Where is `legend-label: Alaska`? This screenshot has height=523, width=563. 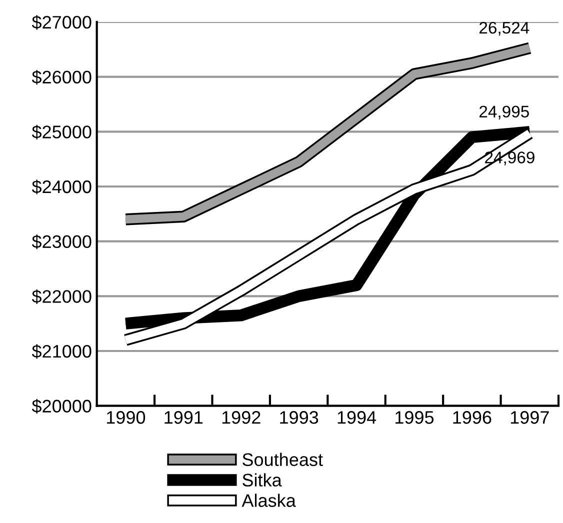 legend-label: Alaska is located at coordinates (269, 500).